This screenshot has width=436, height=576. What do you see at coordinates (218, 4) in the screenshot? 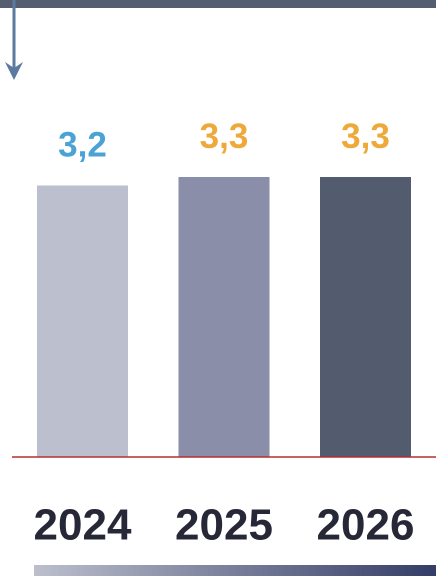
I see `top-band` at bounding box center [218, 4].